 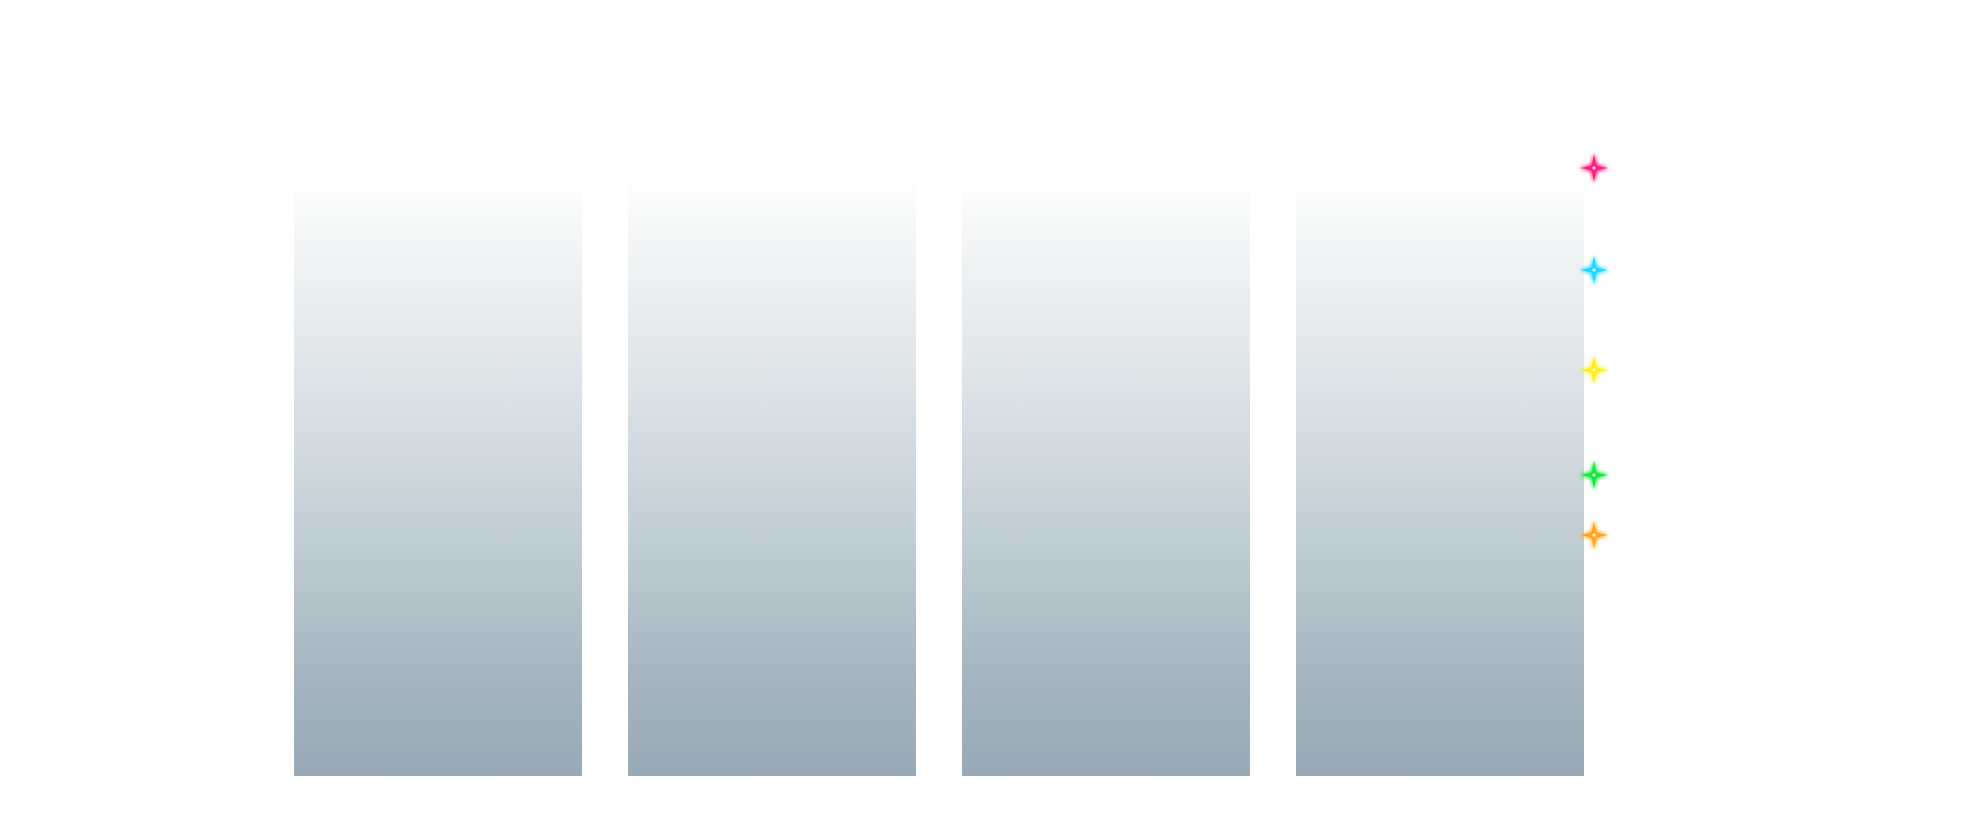 I want to click on sparkle-icon-orange, so click(x=1594, y=535).